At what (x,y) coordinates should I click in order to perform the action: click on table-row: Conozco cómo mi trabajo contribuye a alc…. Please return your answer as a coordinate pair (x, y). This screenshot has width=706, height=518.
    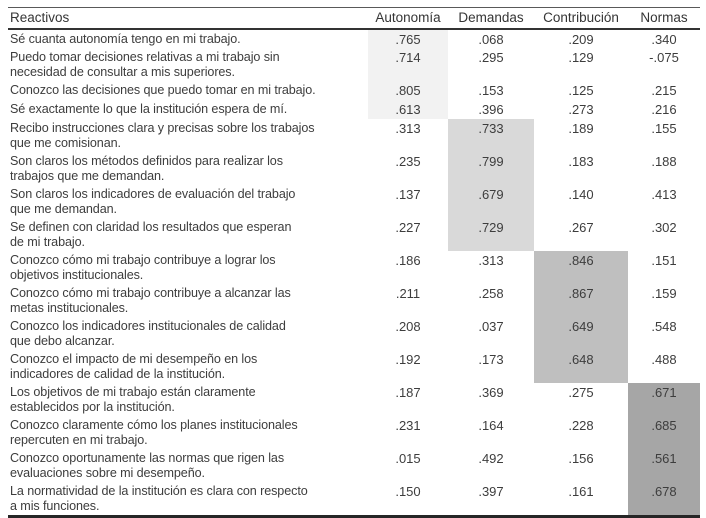
    Looking at the image, I should click on (354, 300).